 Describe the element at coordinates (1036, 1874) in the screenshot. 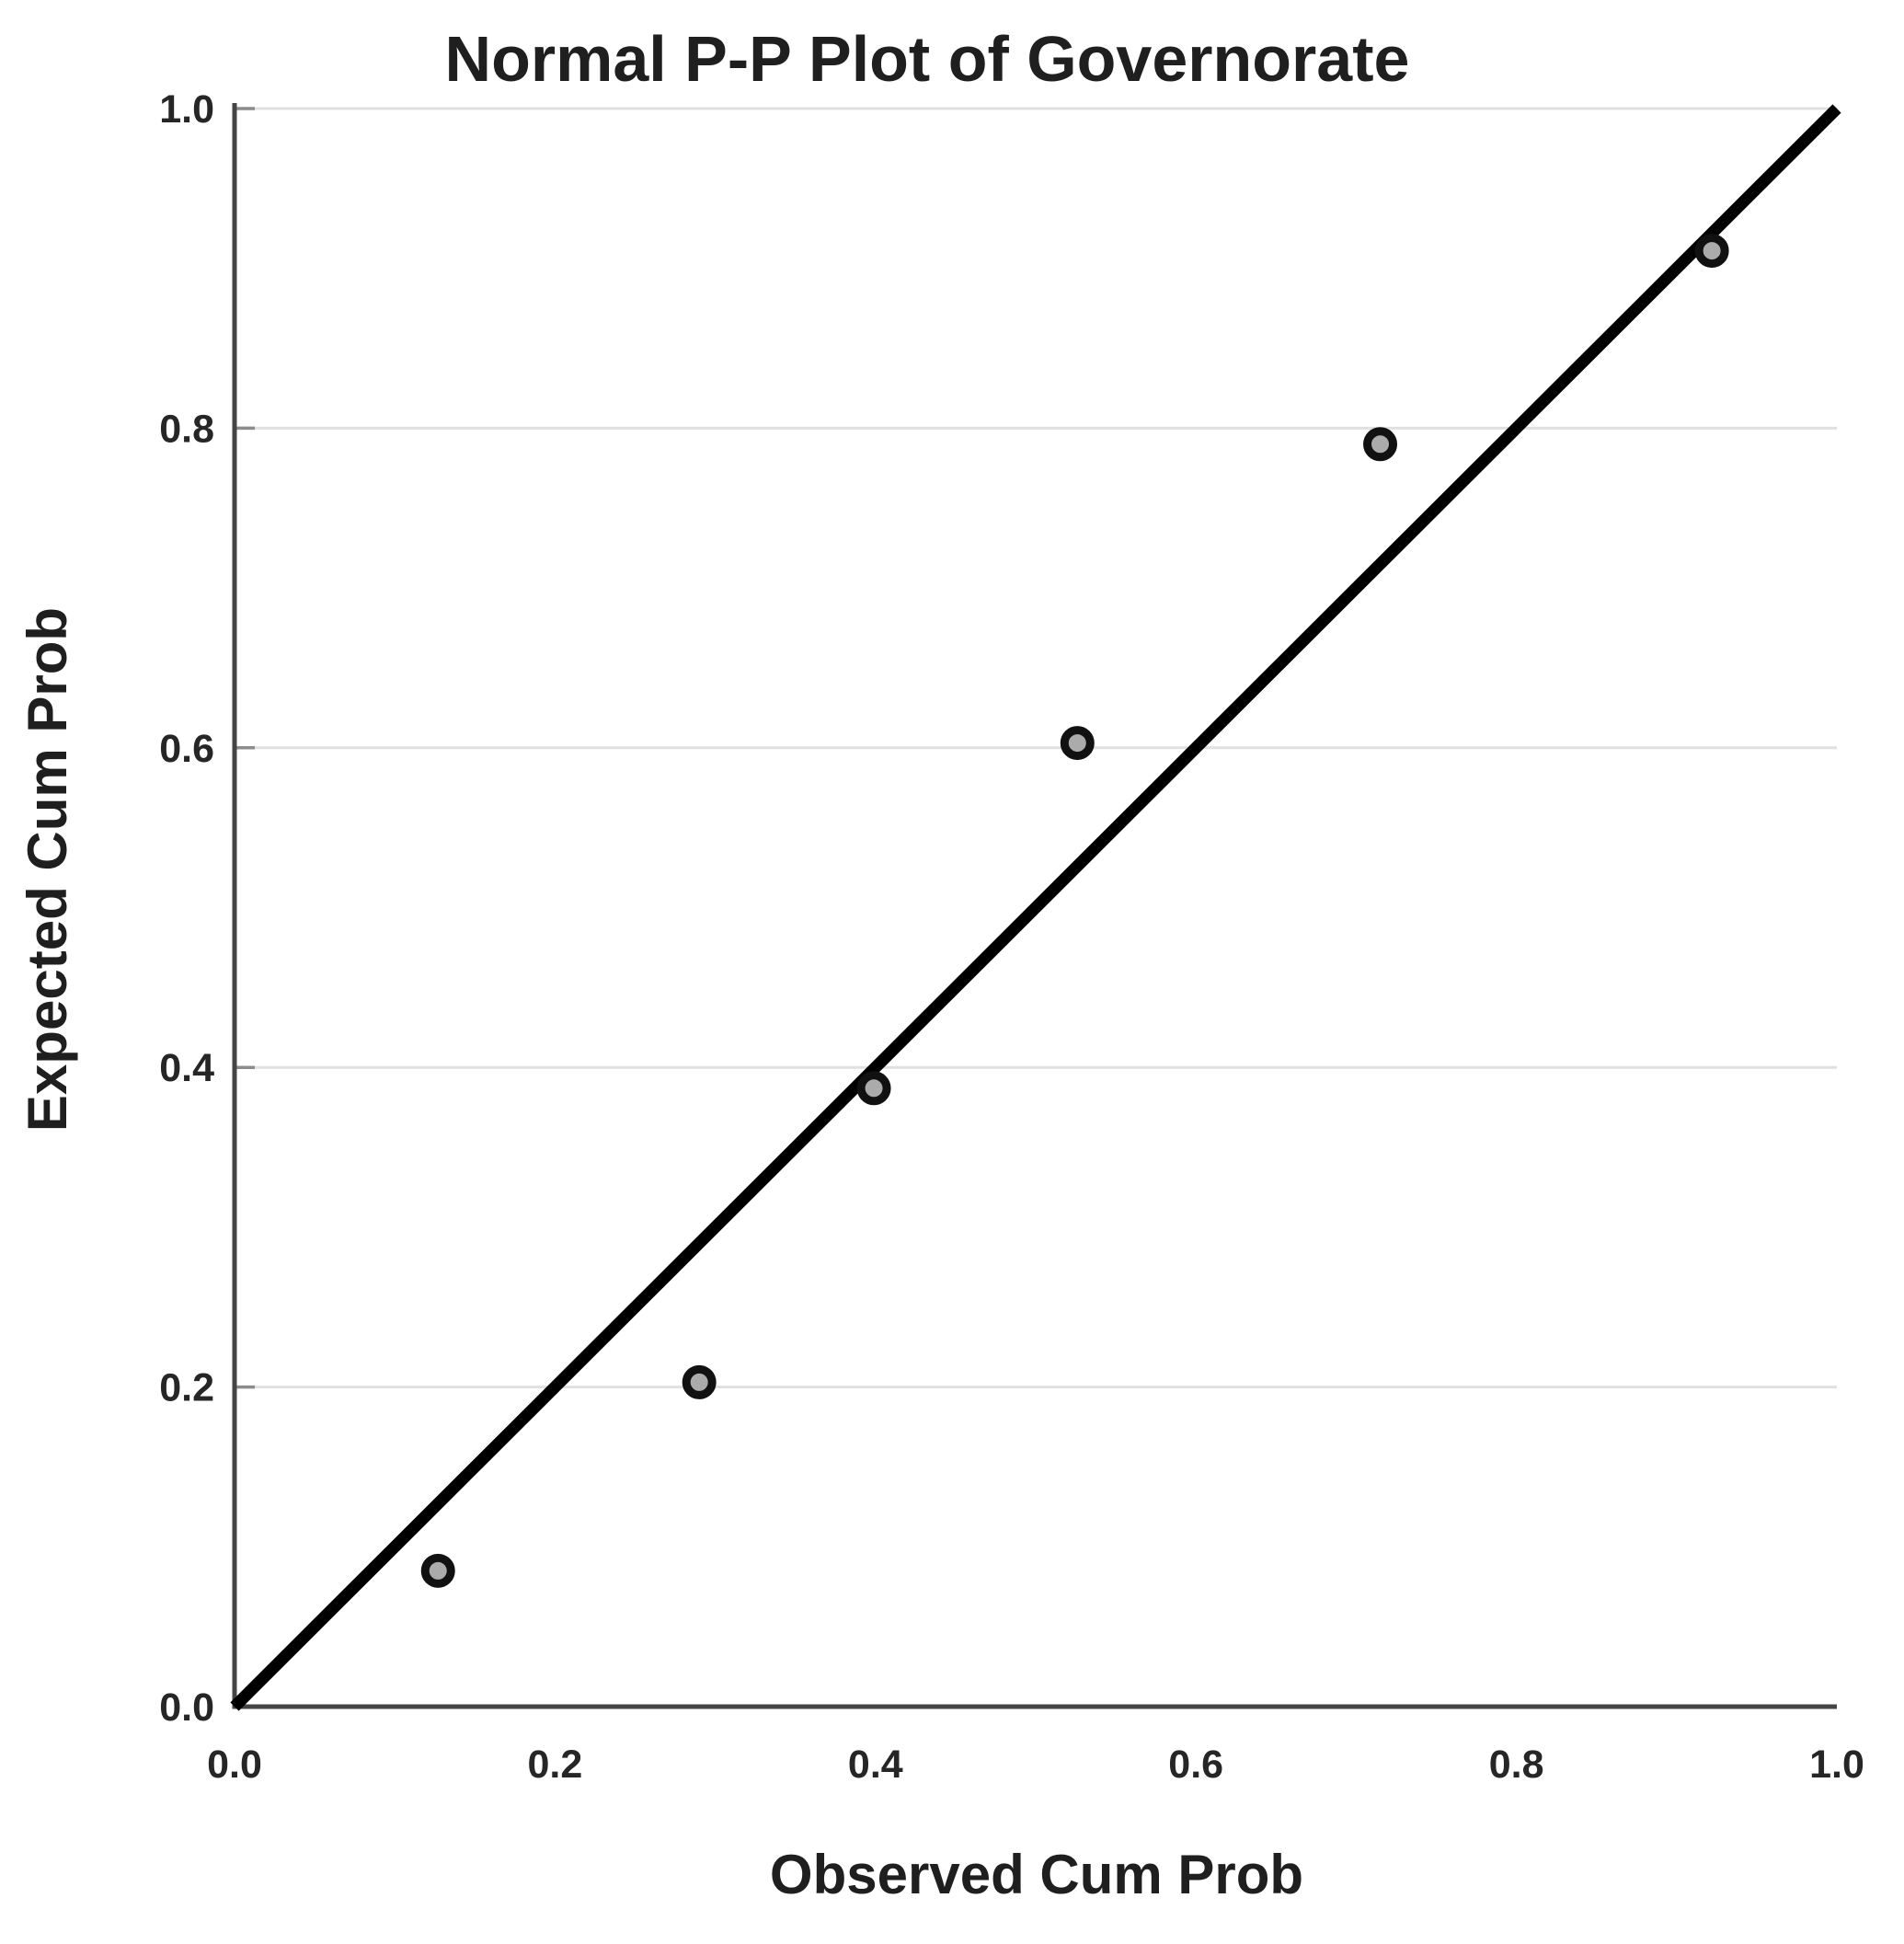

I see `x-axis-title: Observed Cum Prob` at that location.